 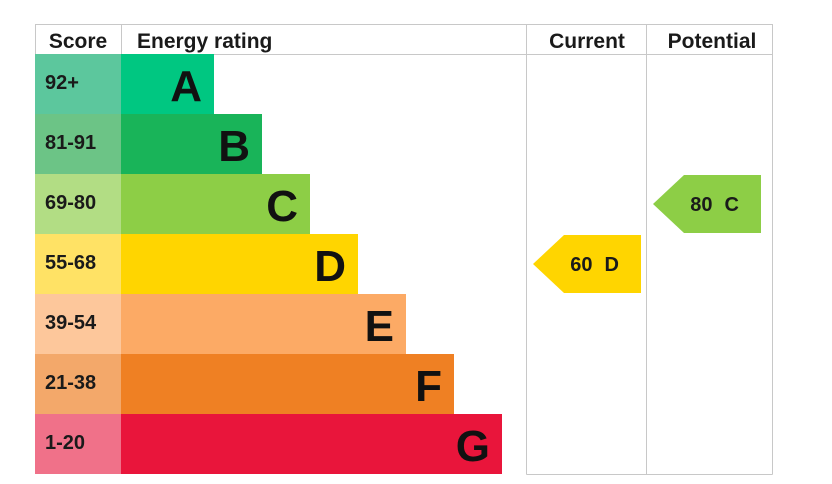 What do you see at coordinates (65, 443) in the screenshot?
I see `score-label-g: 1-20` at bounding box center [65, 443].